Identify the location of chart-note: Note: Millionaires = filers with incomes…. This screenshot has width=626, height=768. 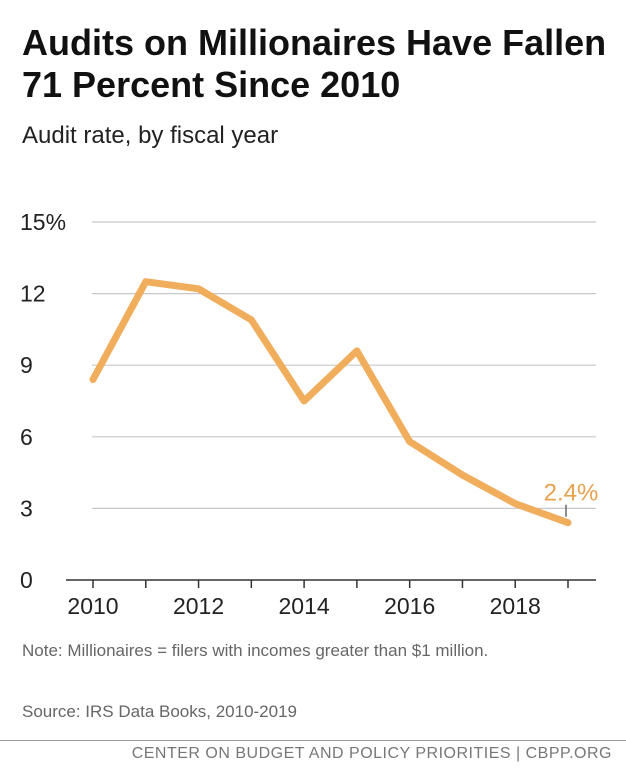
(255, 650).